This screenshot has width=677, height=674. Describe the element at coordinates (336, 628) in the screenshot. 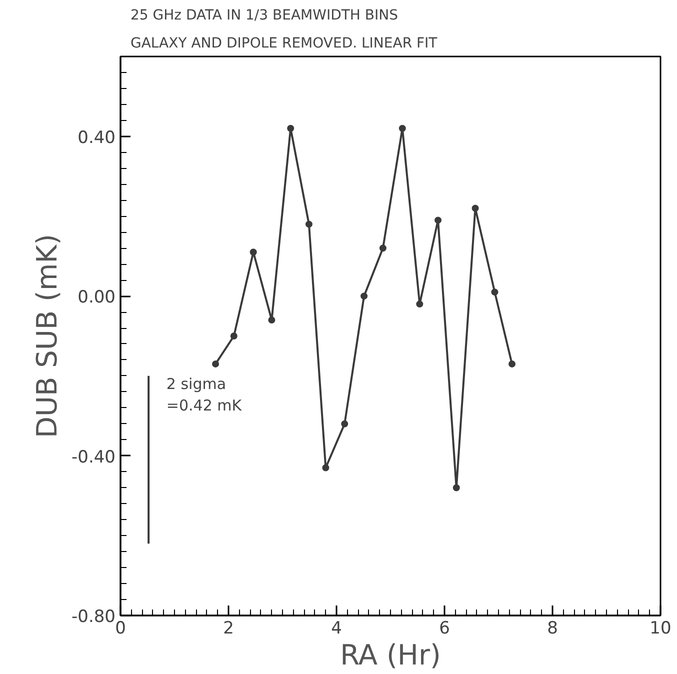

I see `x-tick-label: 4` at that location.